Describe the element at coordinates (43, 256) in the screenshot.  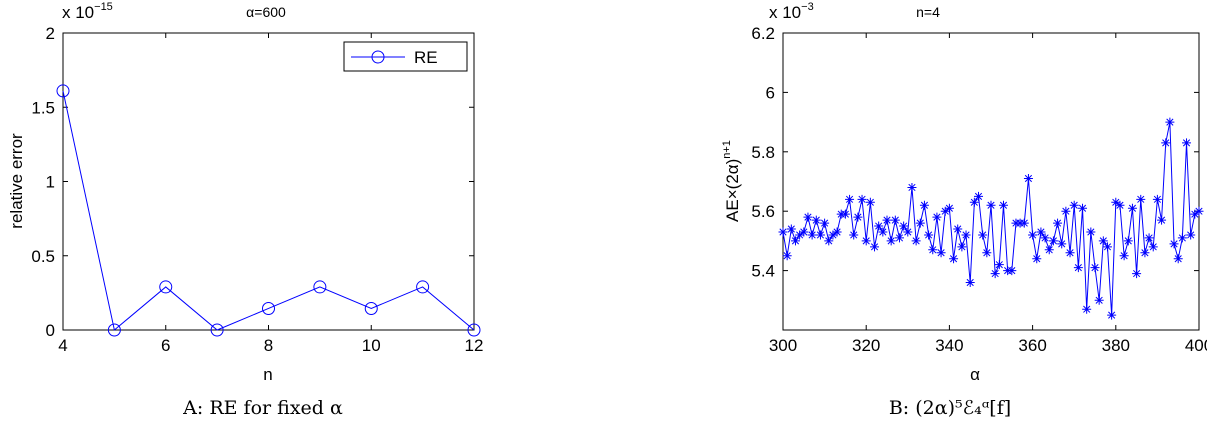
I see `y-tick-label: 0.5` at that location.